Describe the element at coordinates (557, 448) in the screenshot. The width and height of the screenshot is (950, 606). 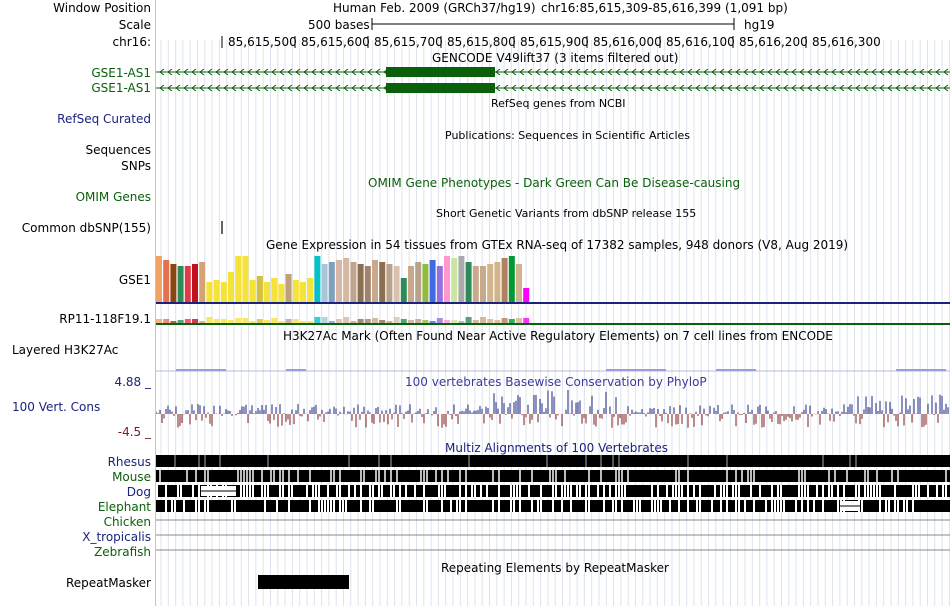
I see `multiz-title: Multiz Alignments of 100 Vertebrates` at that location.